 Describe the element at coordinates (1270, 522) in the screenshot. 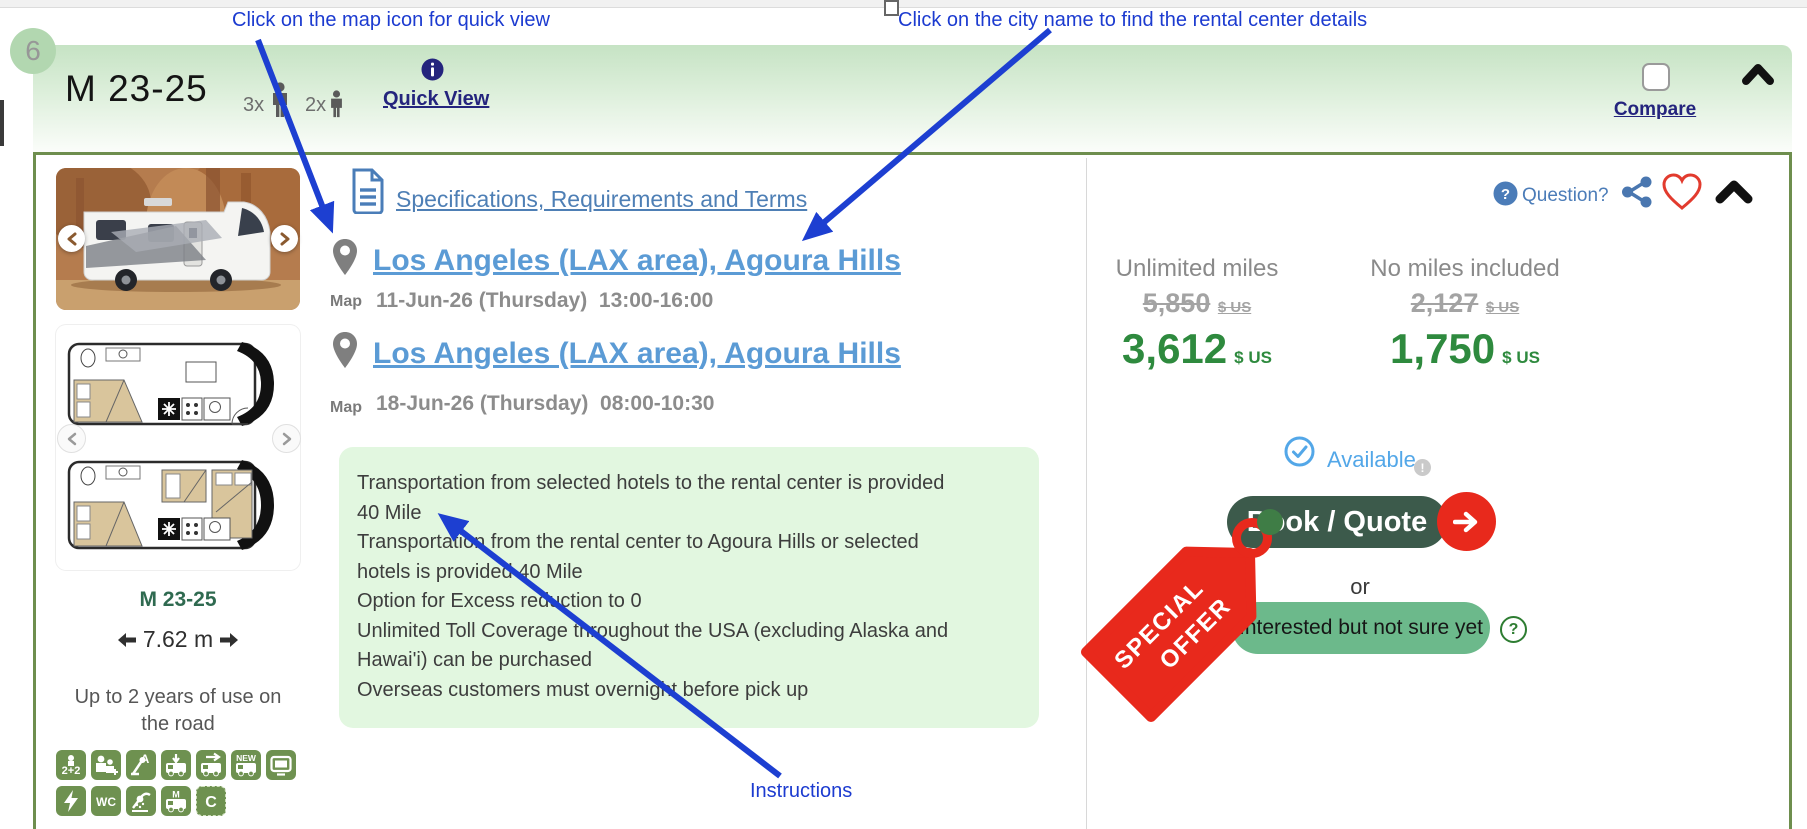

I see `tag-hole-dot` at that location.